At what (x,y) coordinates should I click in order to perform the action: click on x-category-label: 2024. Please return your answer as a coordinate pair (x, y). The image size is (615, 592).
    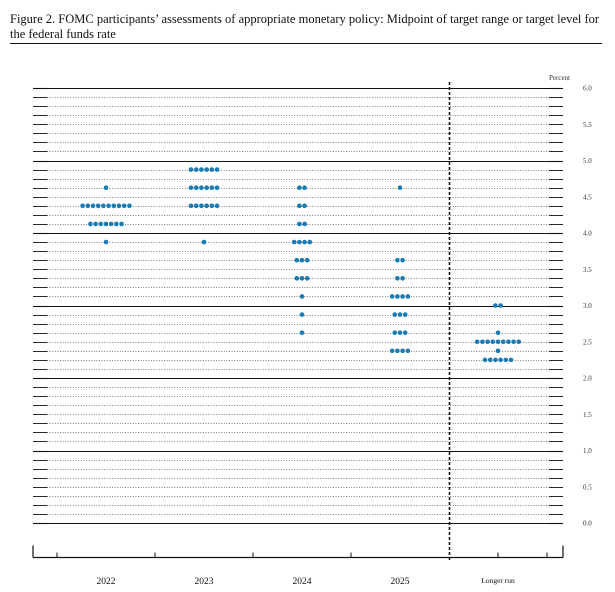
    Looking at the image, I should click on (302, 582).